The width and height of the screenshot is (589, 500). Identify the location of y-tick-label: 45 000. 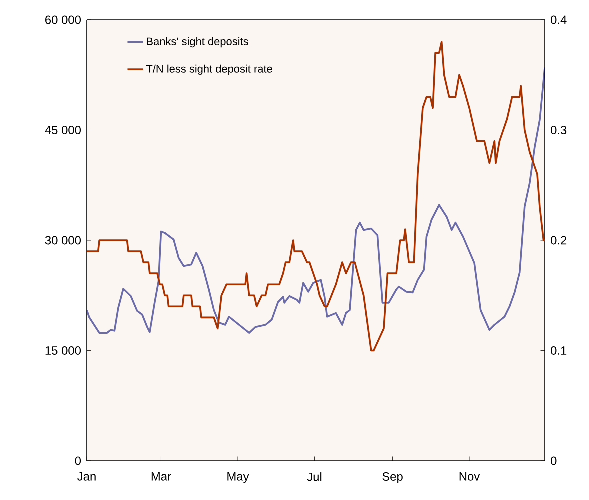
(63, 130).